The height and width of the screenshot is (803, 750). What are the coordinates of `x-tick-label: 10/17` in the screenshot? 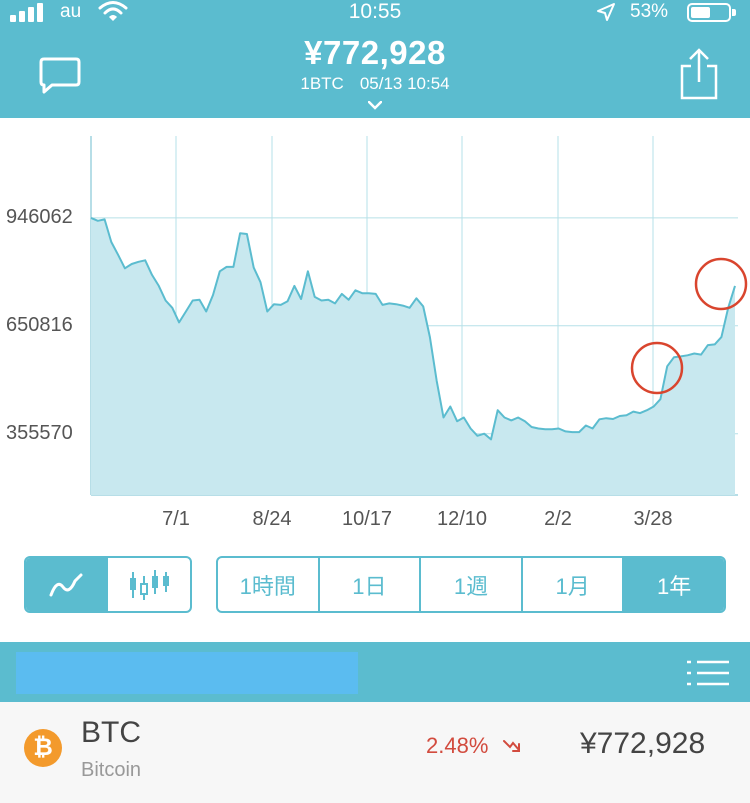 It's located at (367, 519).